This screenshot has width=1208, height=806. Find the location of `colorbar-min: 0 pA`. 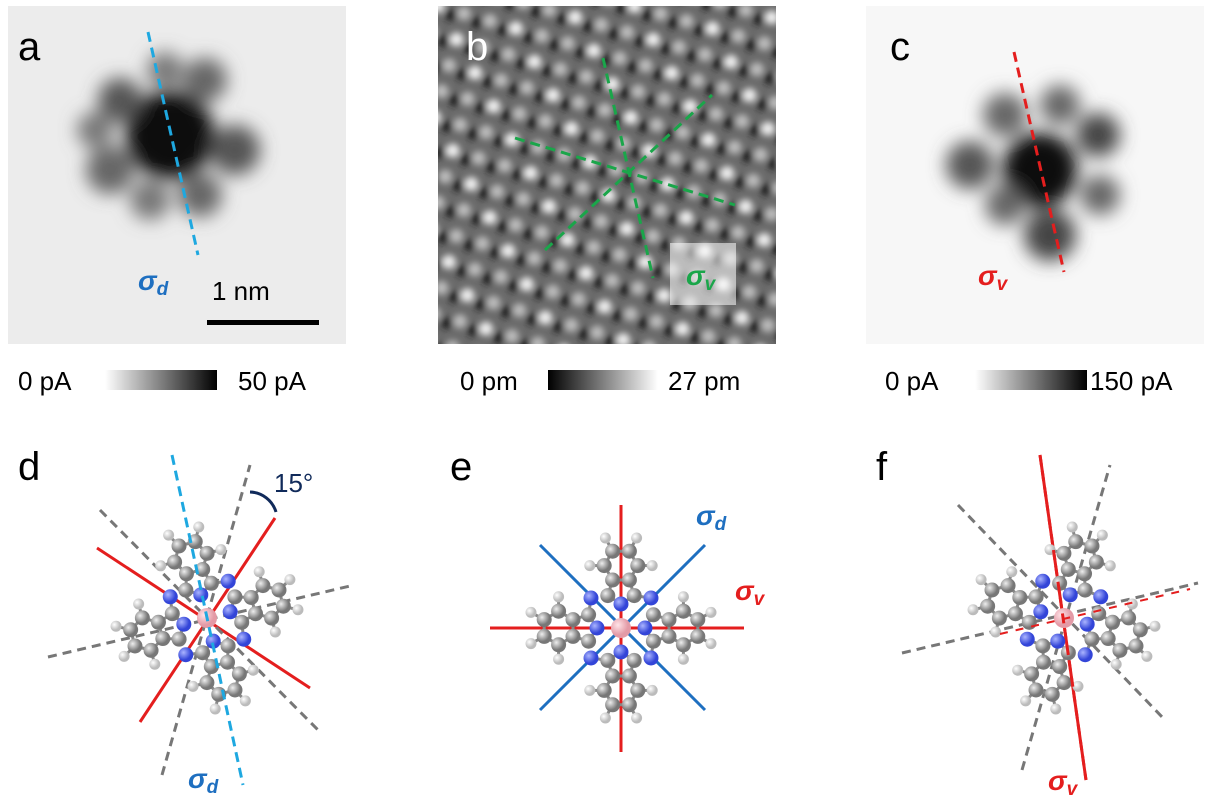

colorbar-min: 0 pA is located at coordinates (45, 381).